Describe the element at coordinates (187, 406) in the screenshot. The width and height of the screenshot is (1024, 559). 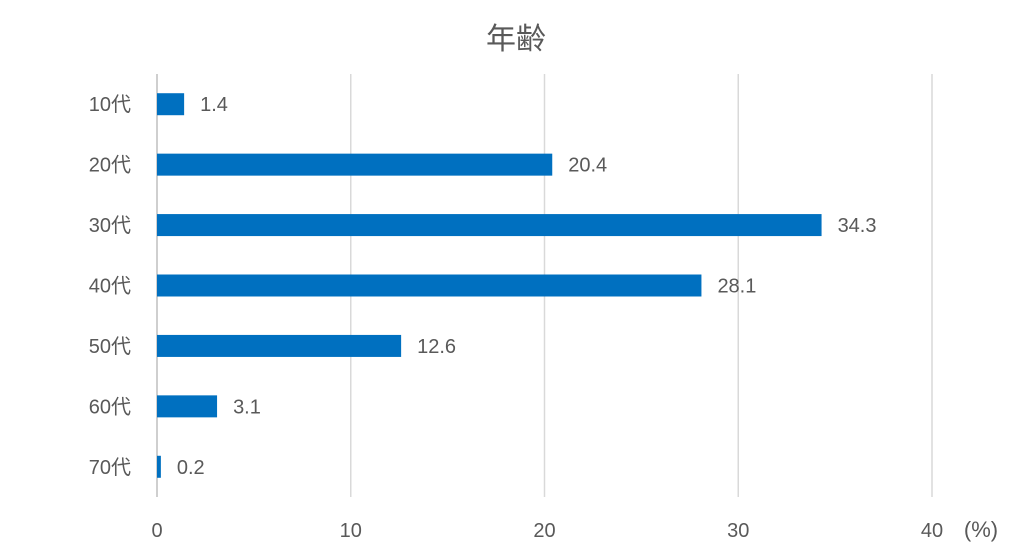
I see `bar-60代` at that location.